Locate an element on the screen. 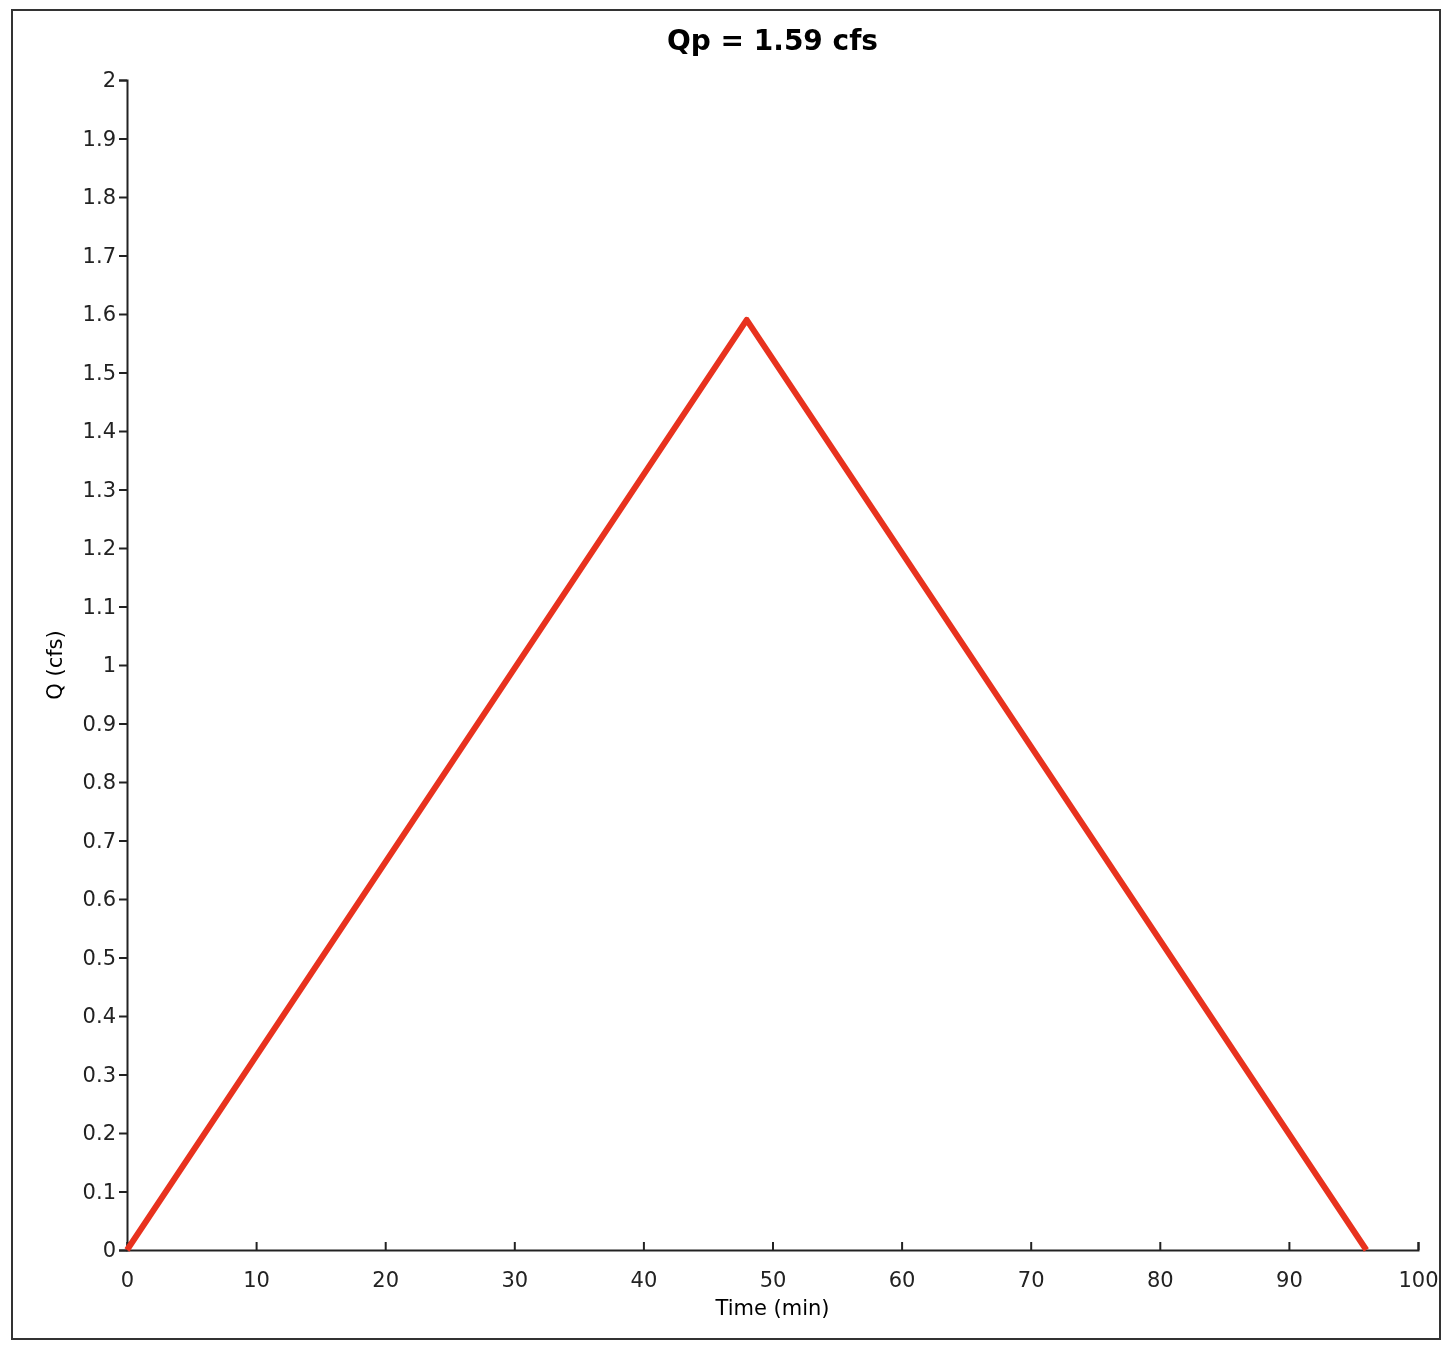  y-tick-label: 2 is located at coordinates (109, 80).